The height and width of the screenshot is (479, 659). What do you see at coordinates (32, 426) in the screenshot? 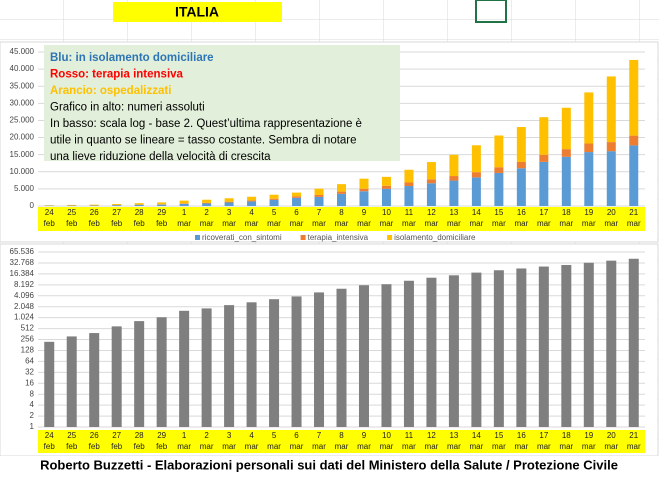
I see `y-tick-label: 1` at bounding box center [32, 426].